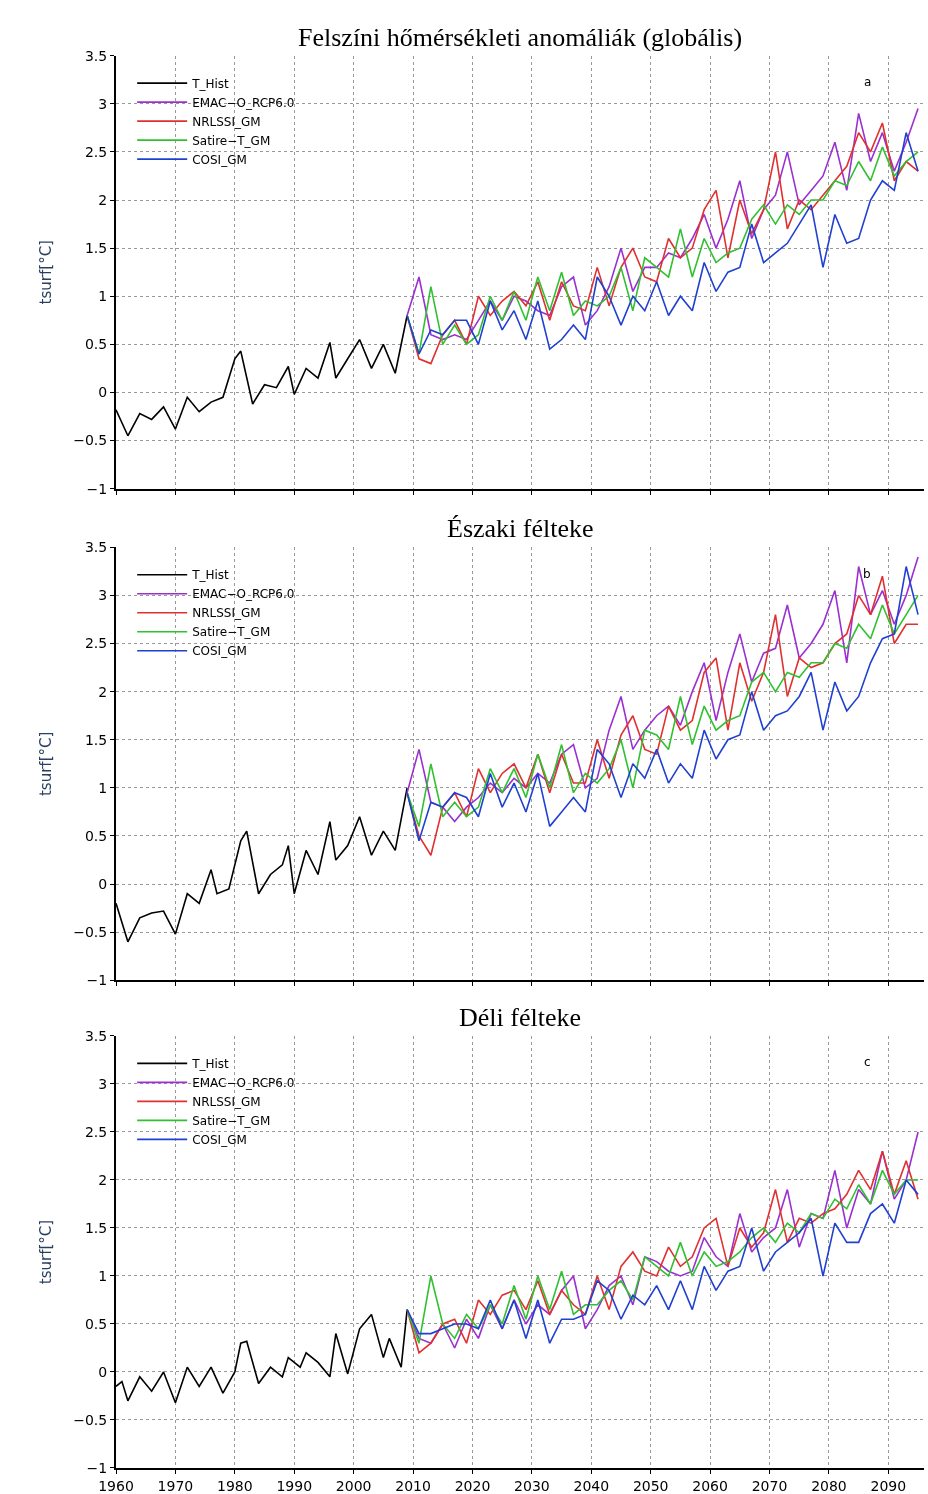 This screenshot has width=928, height=1494. What do you see at coordinates (867, 574) in the screenshot?
I see `annotation: b` at bounding box center [867, 574].